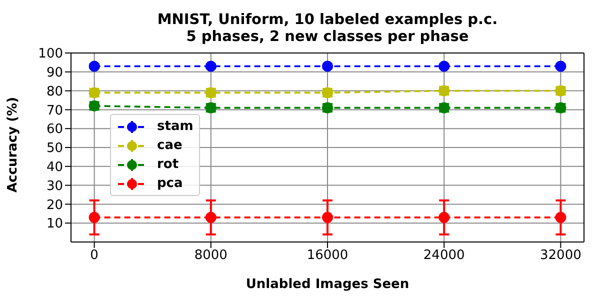 The width and height of the screenshot is (600, 300). I want to click on y-tick-label: 20, so click(54, 205).